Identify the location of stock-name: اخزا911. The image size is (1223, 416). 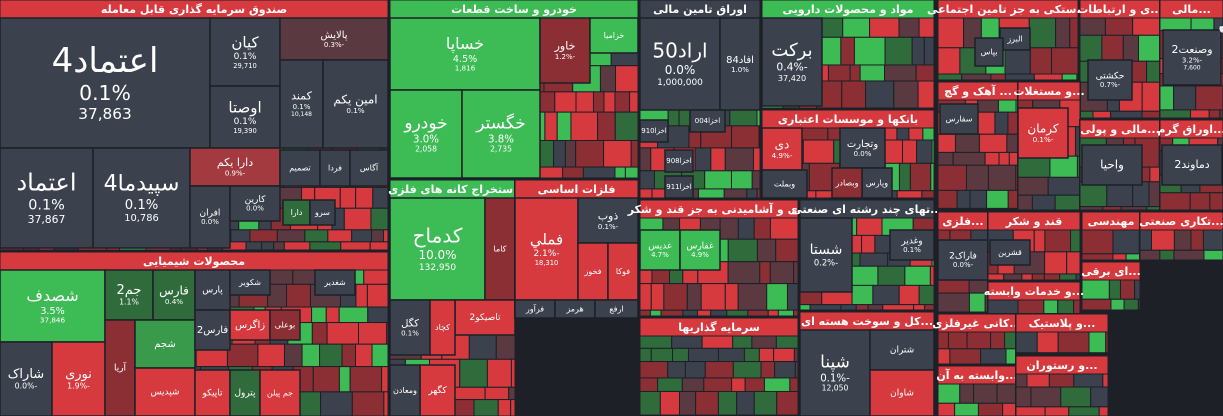
(679, 187).